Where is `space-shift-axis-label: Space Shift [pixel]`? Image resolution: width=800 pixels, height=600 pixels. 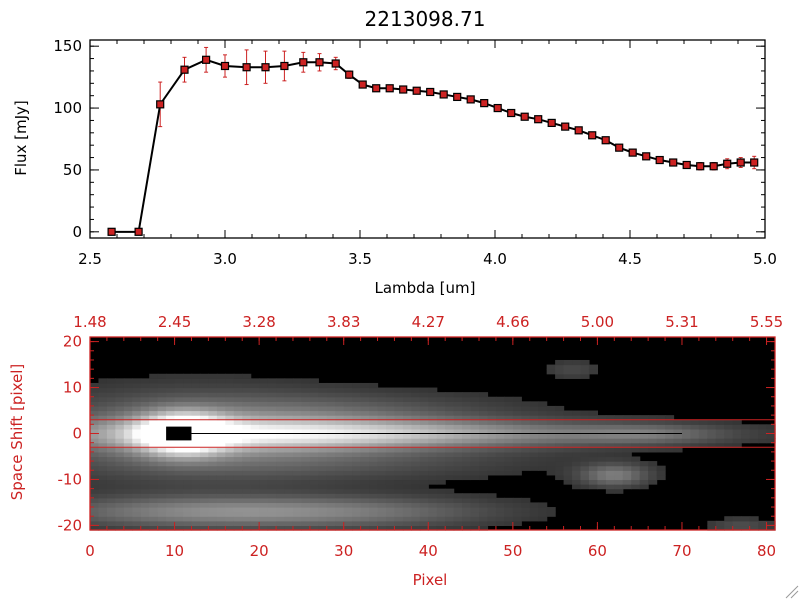 space-shift-axis-label: Space Shift [pixel] is located at coordinates (17, 432).